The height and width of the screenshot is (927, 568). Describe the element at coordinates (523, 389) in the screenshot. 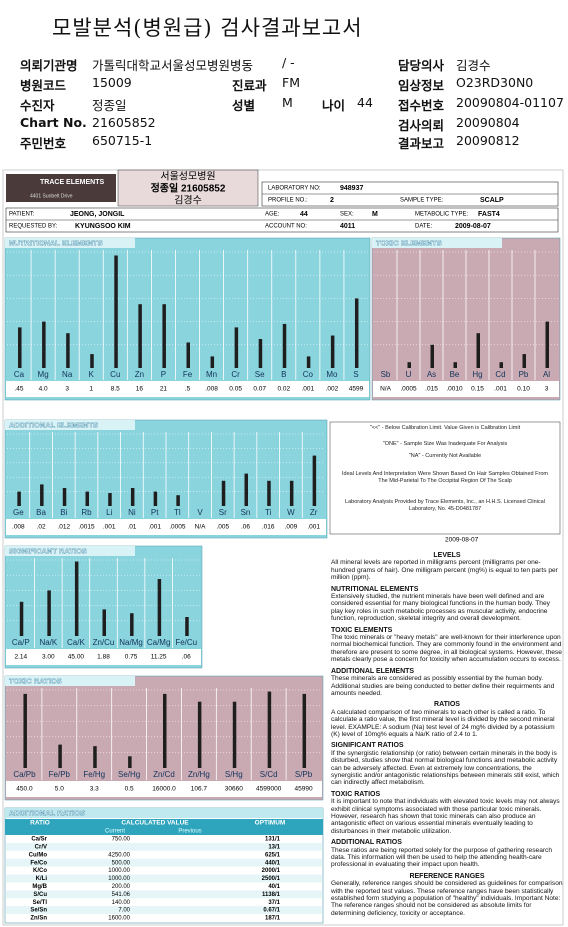

I see `element-value: 0.10` at that location.